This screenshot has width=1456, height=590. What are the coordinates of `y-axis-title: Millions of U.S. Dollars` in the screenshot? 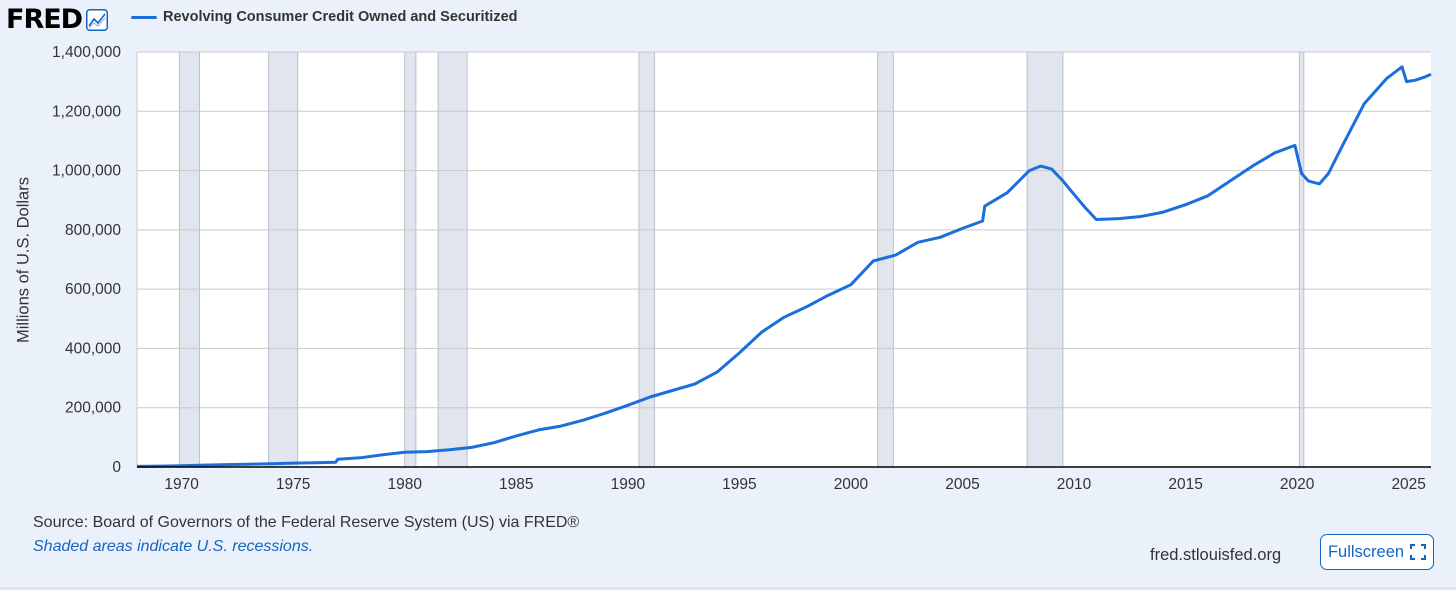 It's located at (23, 260).